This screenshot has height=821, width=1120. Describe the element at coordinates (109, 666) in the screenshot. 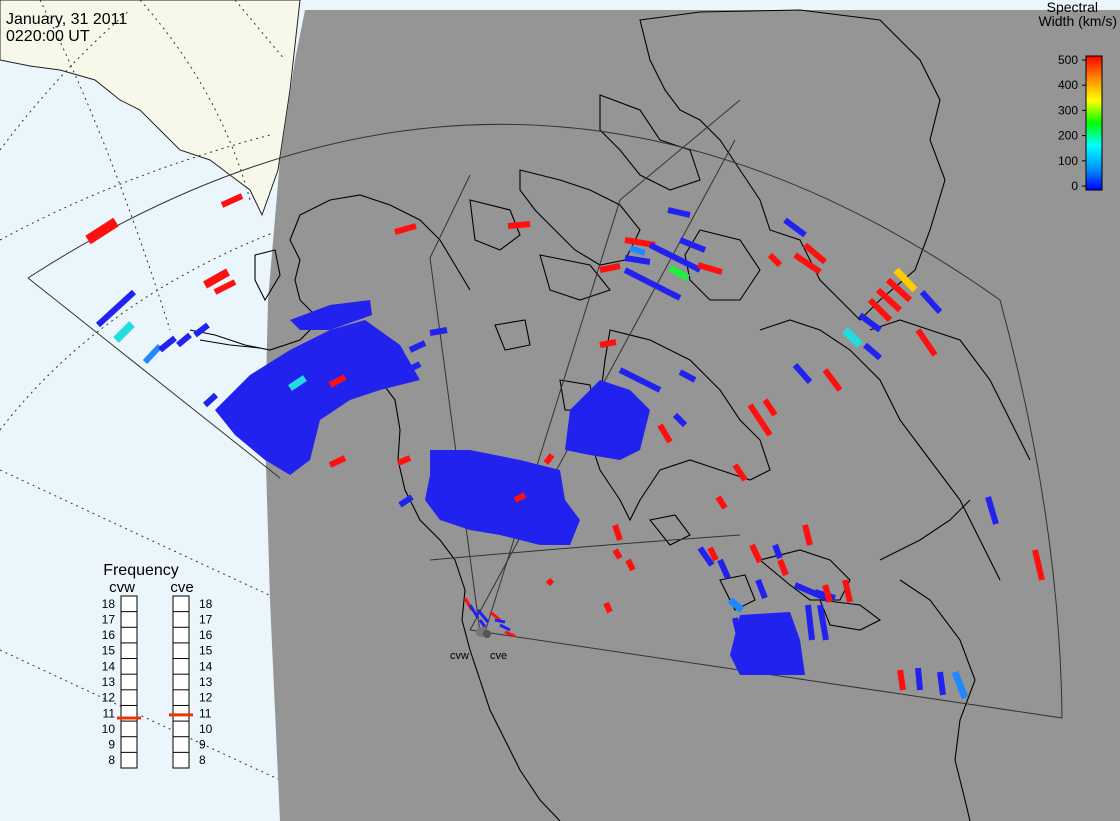

I see `frequency-tick-label: 14` at that location.